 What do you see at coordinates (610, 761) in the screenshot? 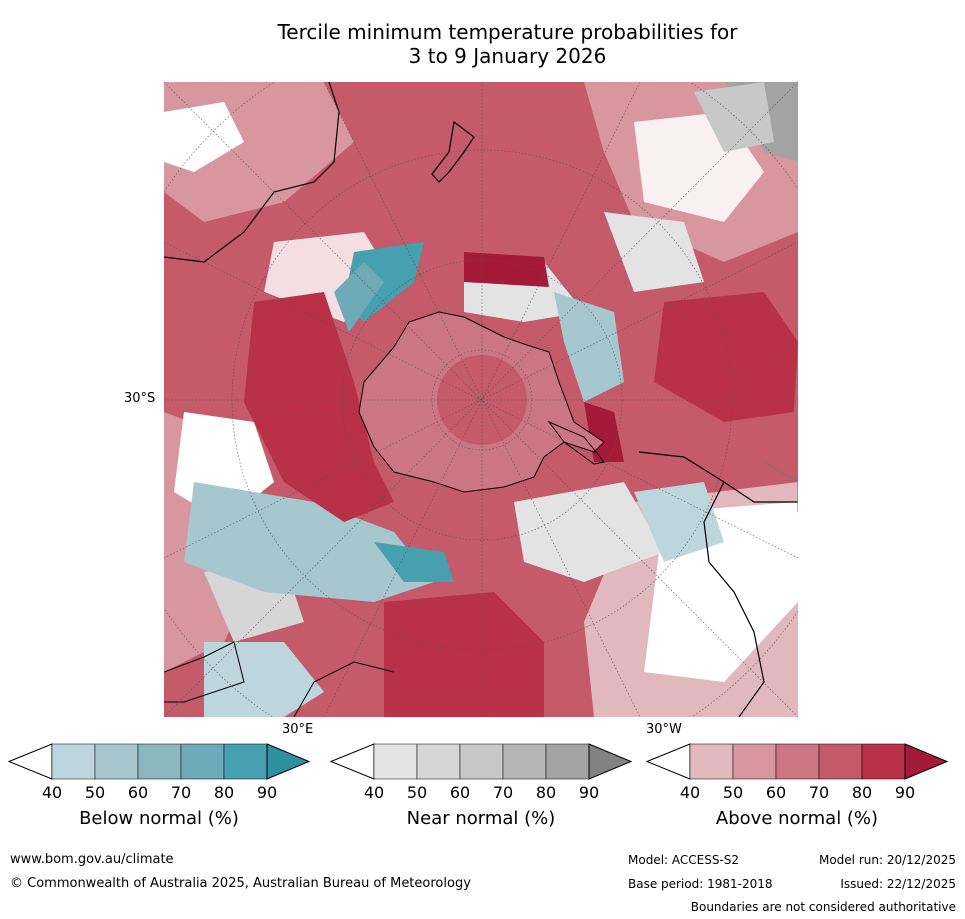
I see `colorbar-near-high-triangle` at bounding box center [610, 761].